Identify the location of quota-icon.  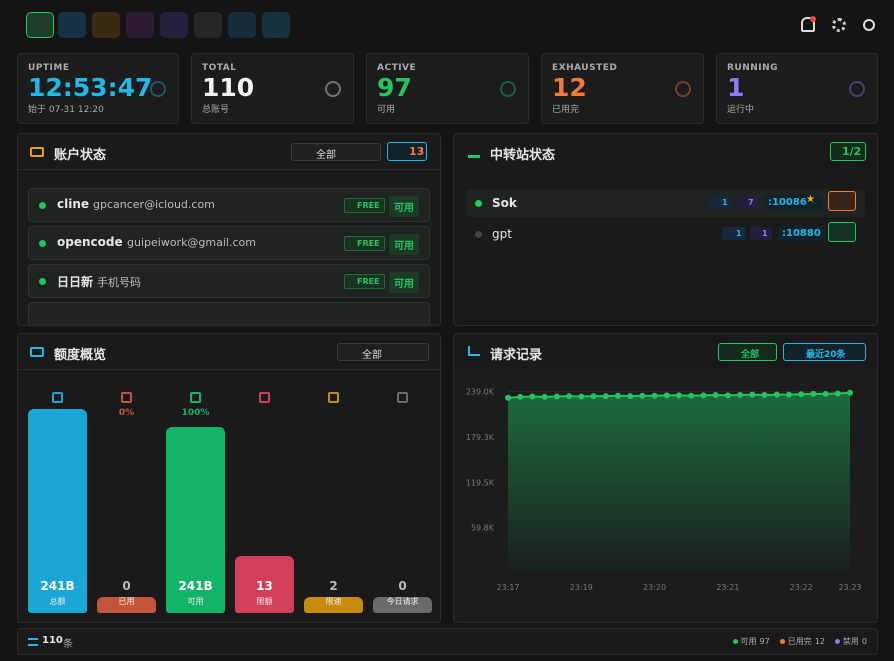
(333, 397).